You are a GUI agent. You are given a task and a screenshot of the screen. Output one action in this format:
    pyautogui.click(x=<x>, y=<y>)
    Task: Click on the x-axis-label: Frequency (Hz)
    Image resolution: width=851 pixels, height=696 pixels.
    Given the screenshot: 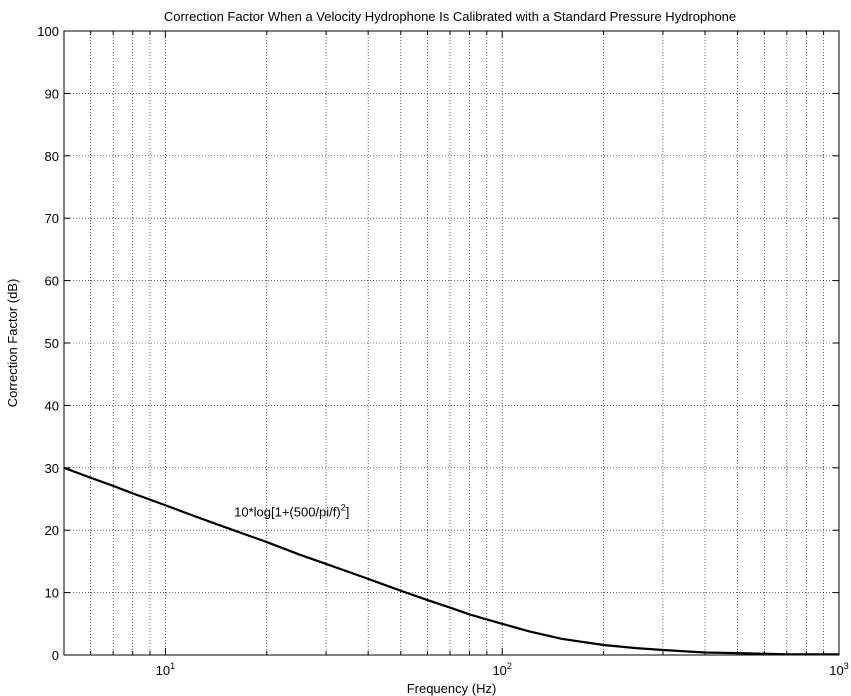 What is the action you would take?
    pyautogui.click(x=452, y=688)
    